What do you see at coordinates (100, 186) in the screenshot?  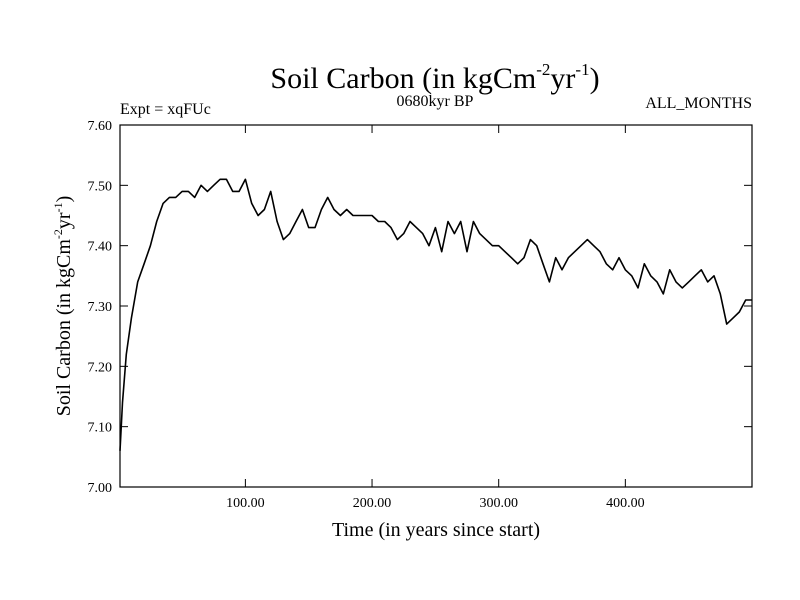 I see `y-tick-label: 7.50` at bounding box center [100, 186].